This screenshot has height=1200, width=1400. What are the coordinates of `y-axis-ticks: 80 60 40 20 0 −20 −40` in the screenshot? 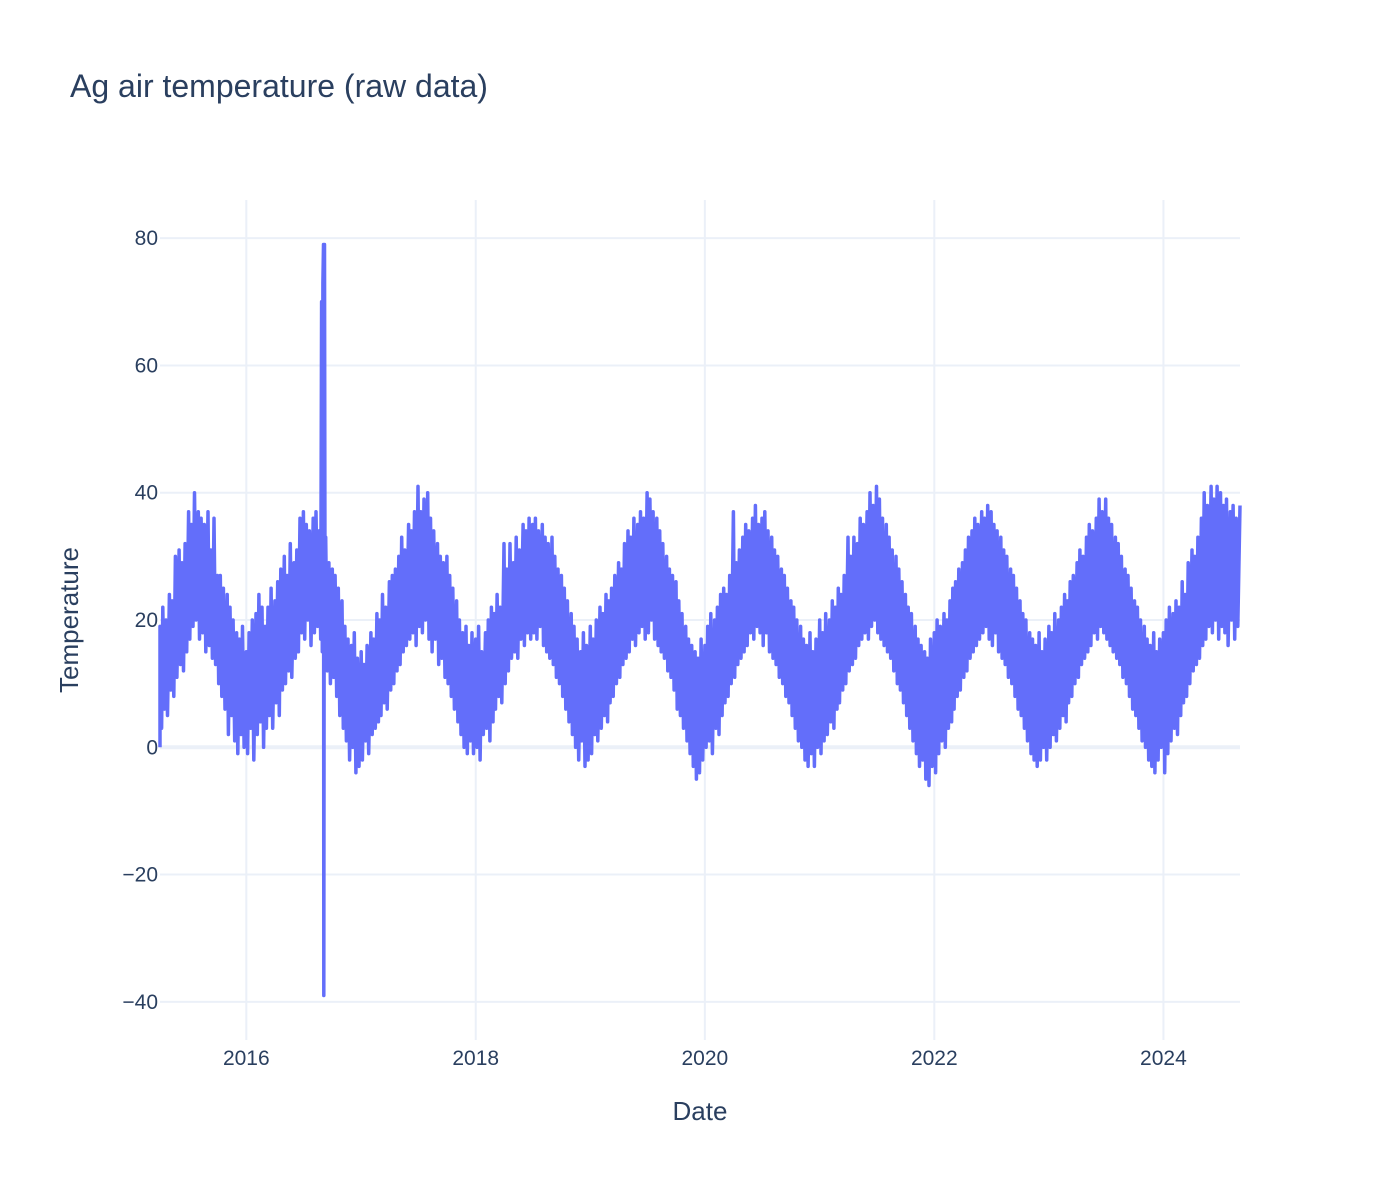 It's located at (140, 620).